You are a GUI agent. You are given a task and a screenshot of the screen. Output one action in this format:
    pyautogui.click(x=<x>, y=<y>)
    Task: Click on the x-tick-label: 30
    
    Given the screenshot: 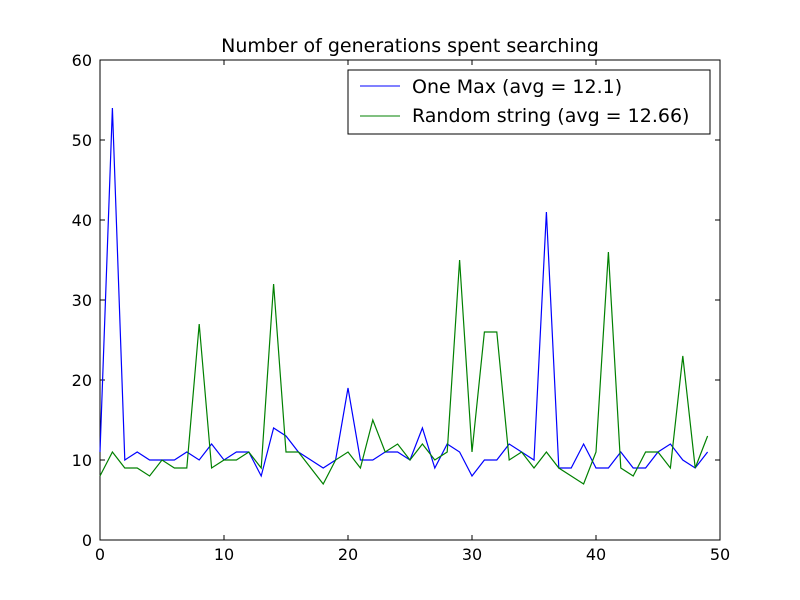 What is the action you would take?
    pyautogui.click(x=472, y=554)
    